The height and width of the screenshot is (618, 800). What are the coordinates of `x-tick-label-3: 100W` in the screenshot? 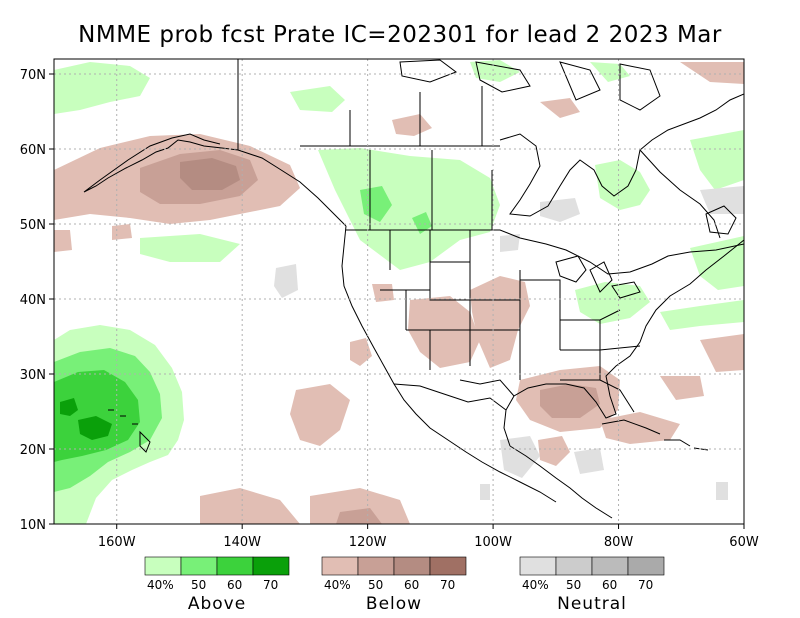 It's located at (493, 542).